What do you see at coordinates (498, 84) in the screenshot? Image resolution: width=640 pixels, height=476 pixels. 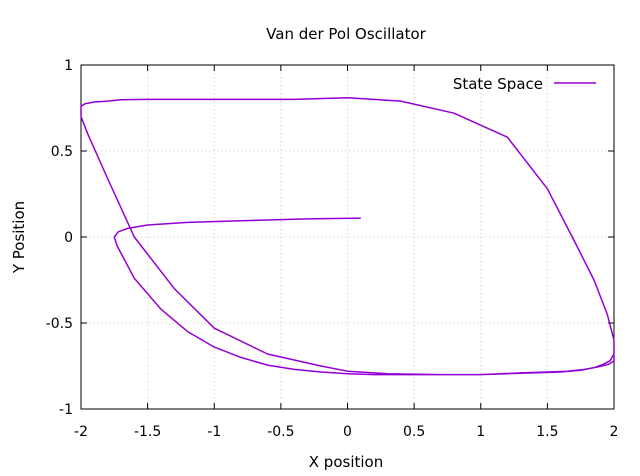 I see `legend-label: State Space` at bounding box center [498, 84].